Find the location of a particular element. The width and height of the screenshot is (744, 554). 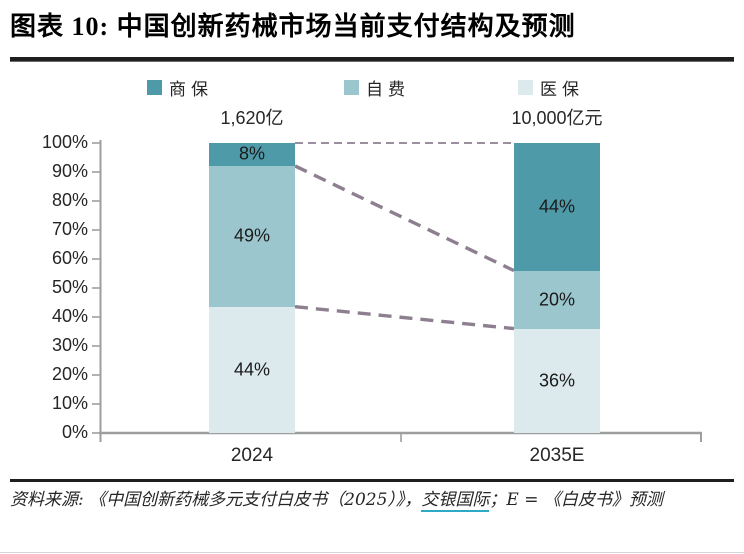

x-axis-category-label: 2035E is located at coordinates (557, 455).